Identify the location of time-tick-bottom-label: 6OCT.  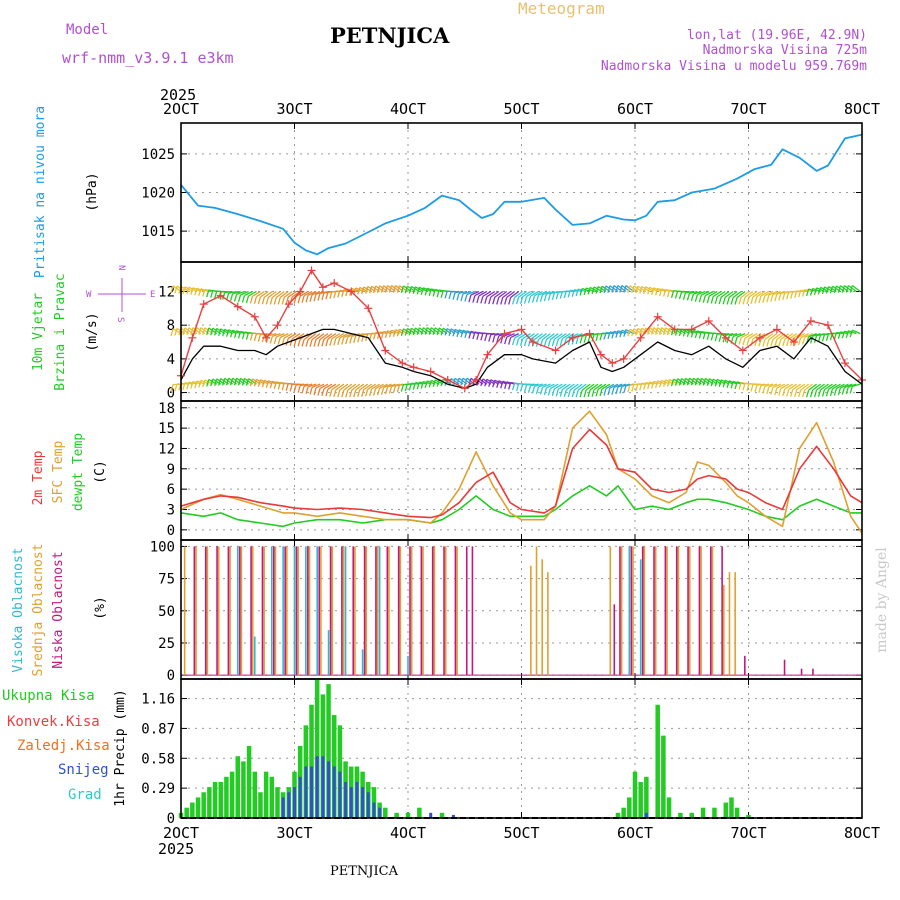
(635, 833).